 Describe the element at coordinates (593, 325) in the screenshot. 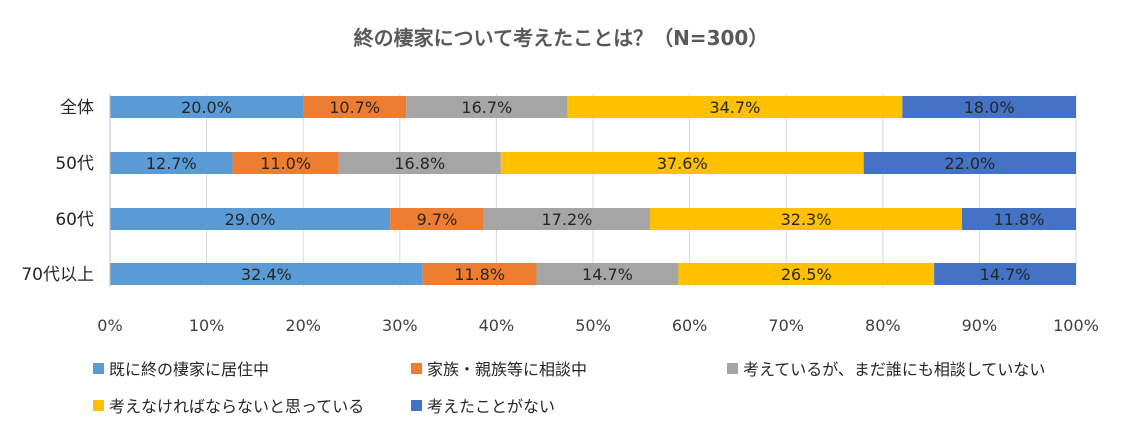

I see `x-tick-label: 50%` at that location.